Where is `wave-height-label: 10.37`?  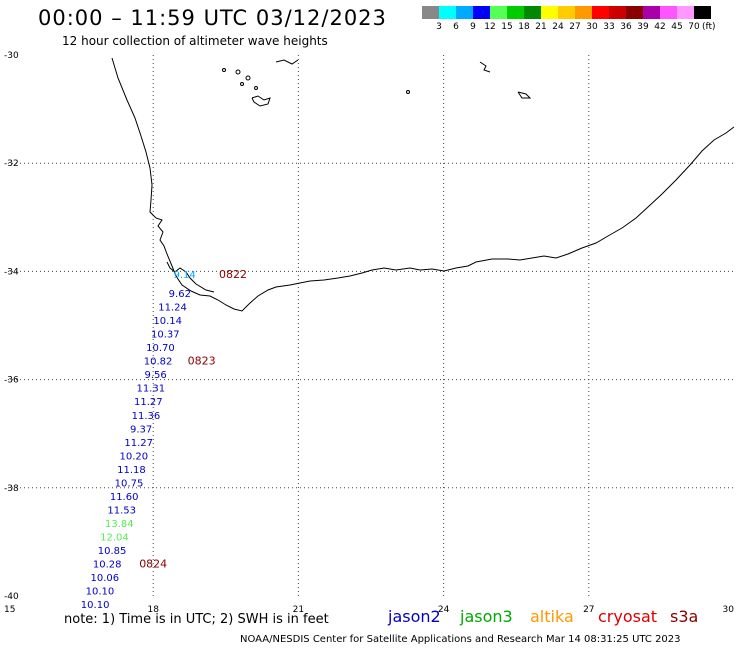
wave-height-label: 10.37 is located at coordinates (165, 335).